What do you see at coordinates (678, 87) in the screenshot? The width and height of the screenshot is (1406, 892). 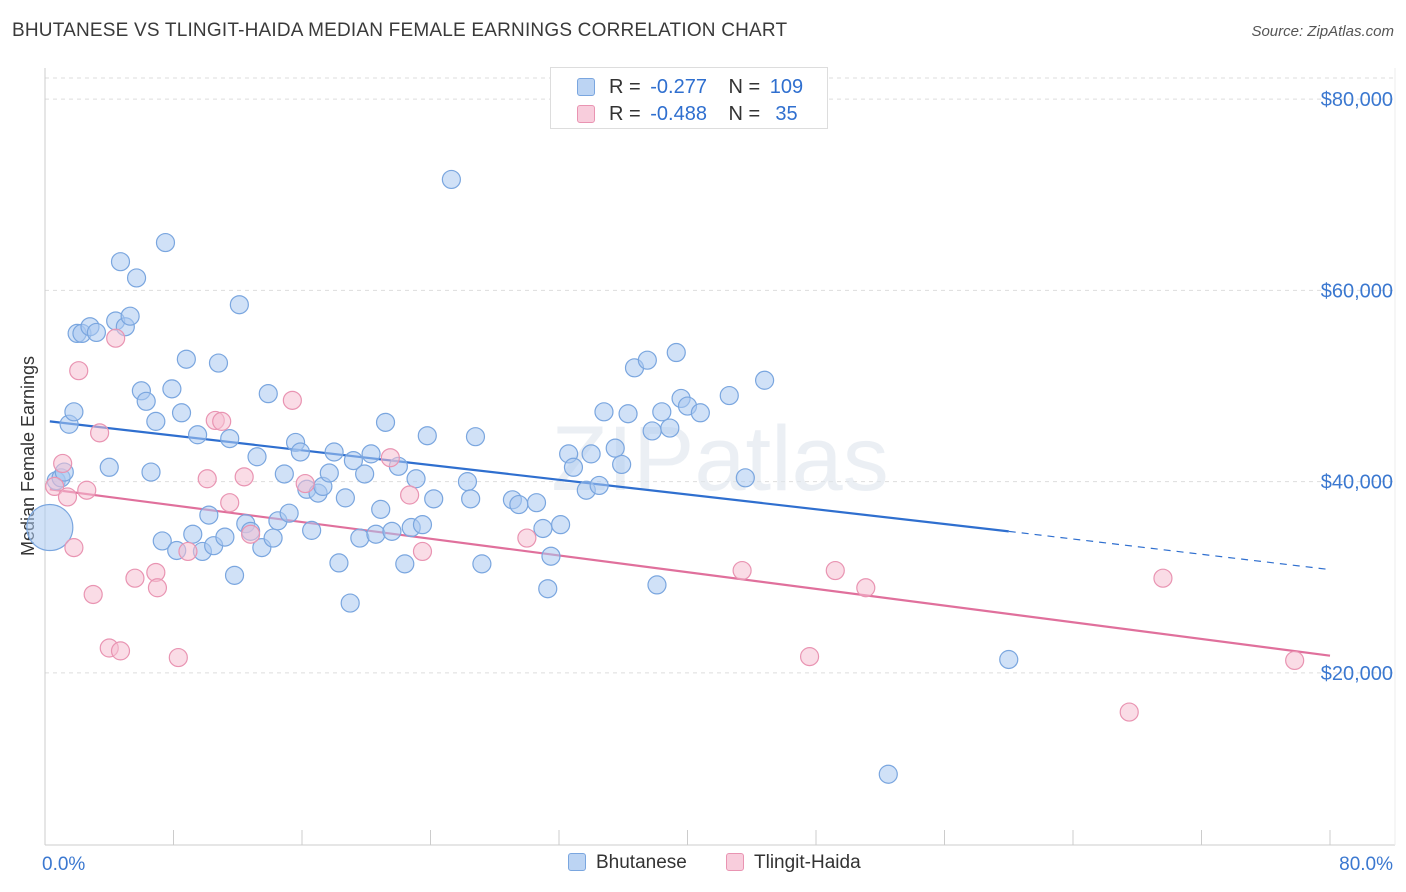 I see `legend-r-value: -0.277` at bounding box center [678, 87].